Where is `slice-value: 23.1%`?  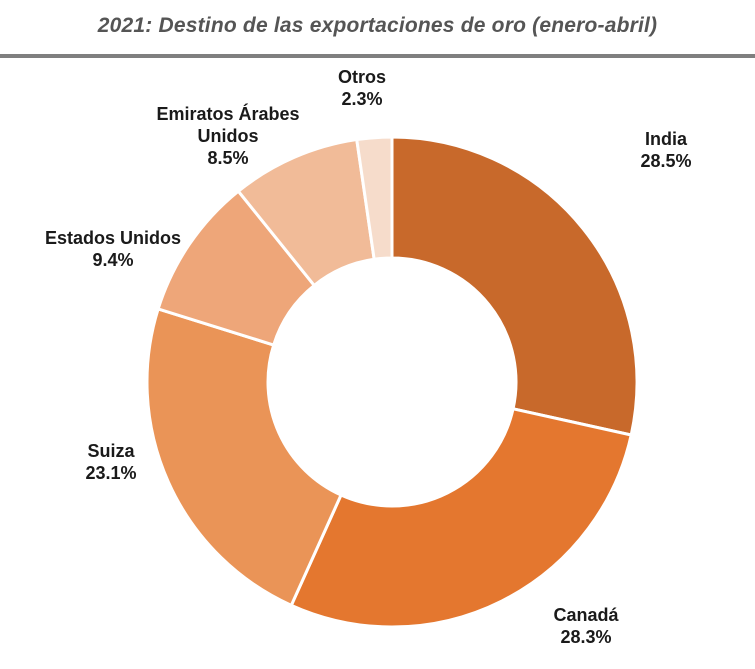 slice-value: 23.1% is located at coordinates (110, 473).